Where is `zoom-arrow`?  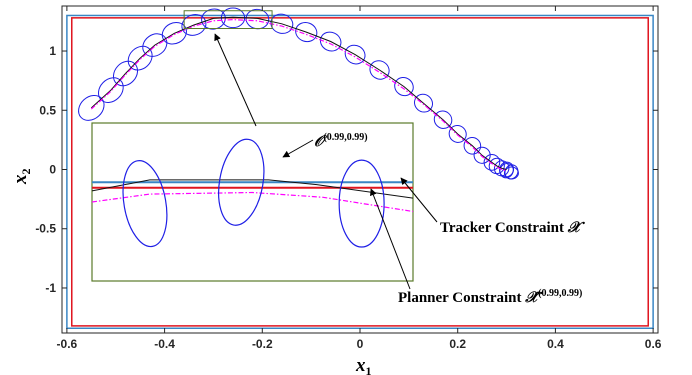
zoom-arrow is located at coordinates (235, 80).